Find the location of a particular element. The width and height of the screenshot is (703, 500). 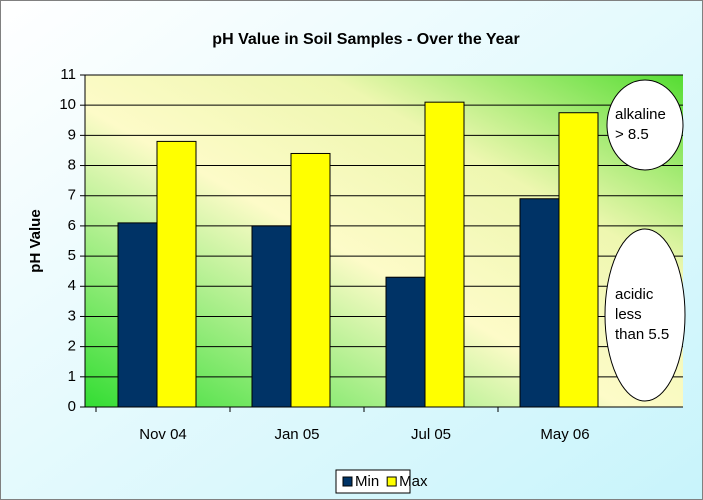

y-tick-label: 4 is located at coordinates (72, 285).